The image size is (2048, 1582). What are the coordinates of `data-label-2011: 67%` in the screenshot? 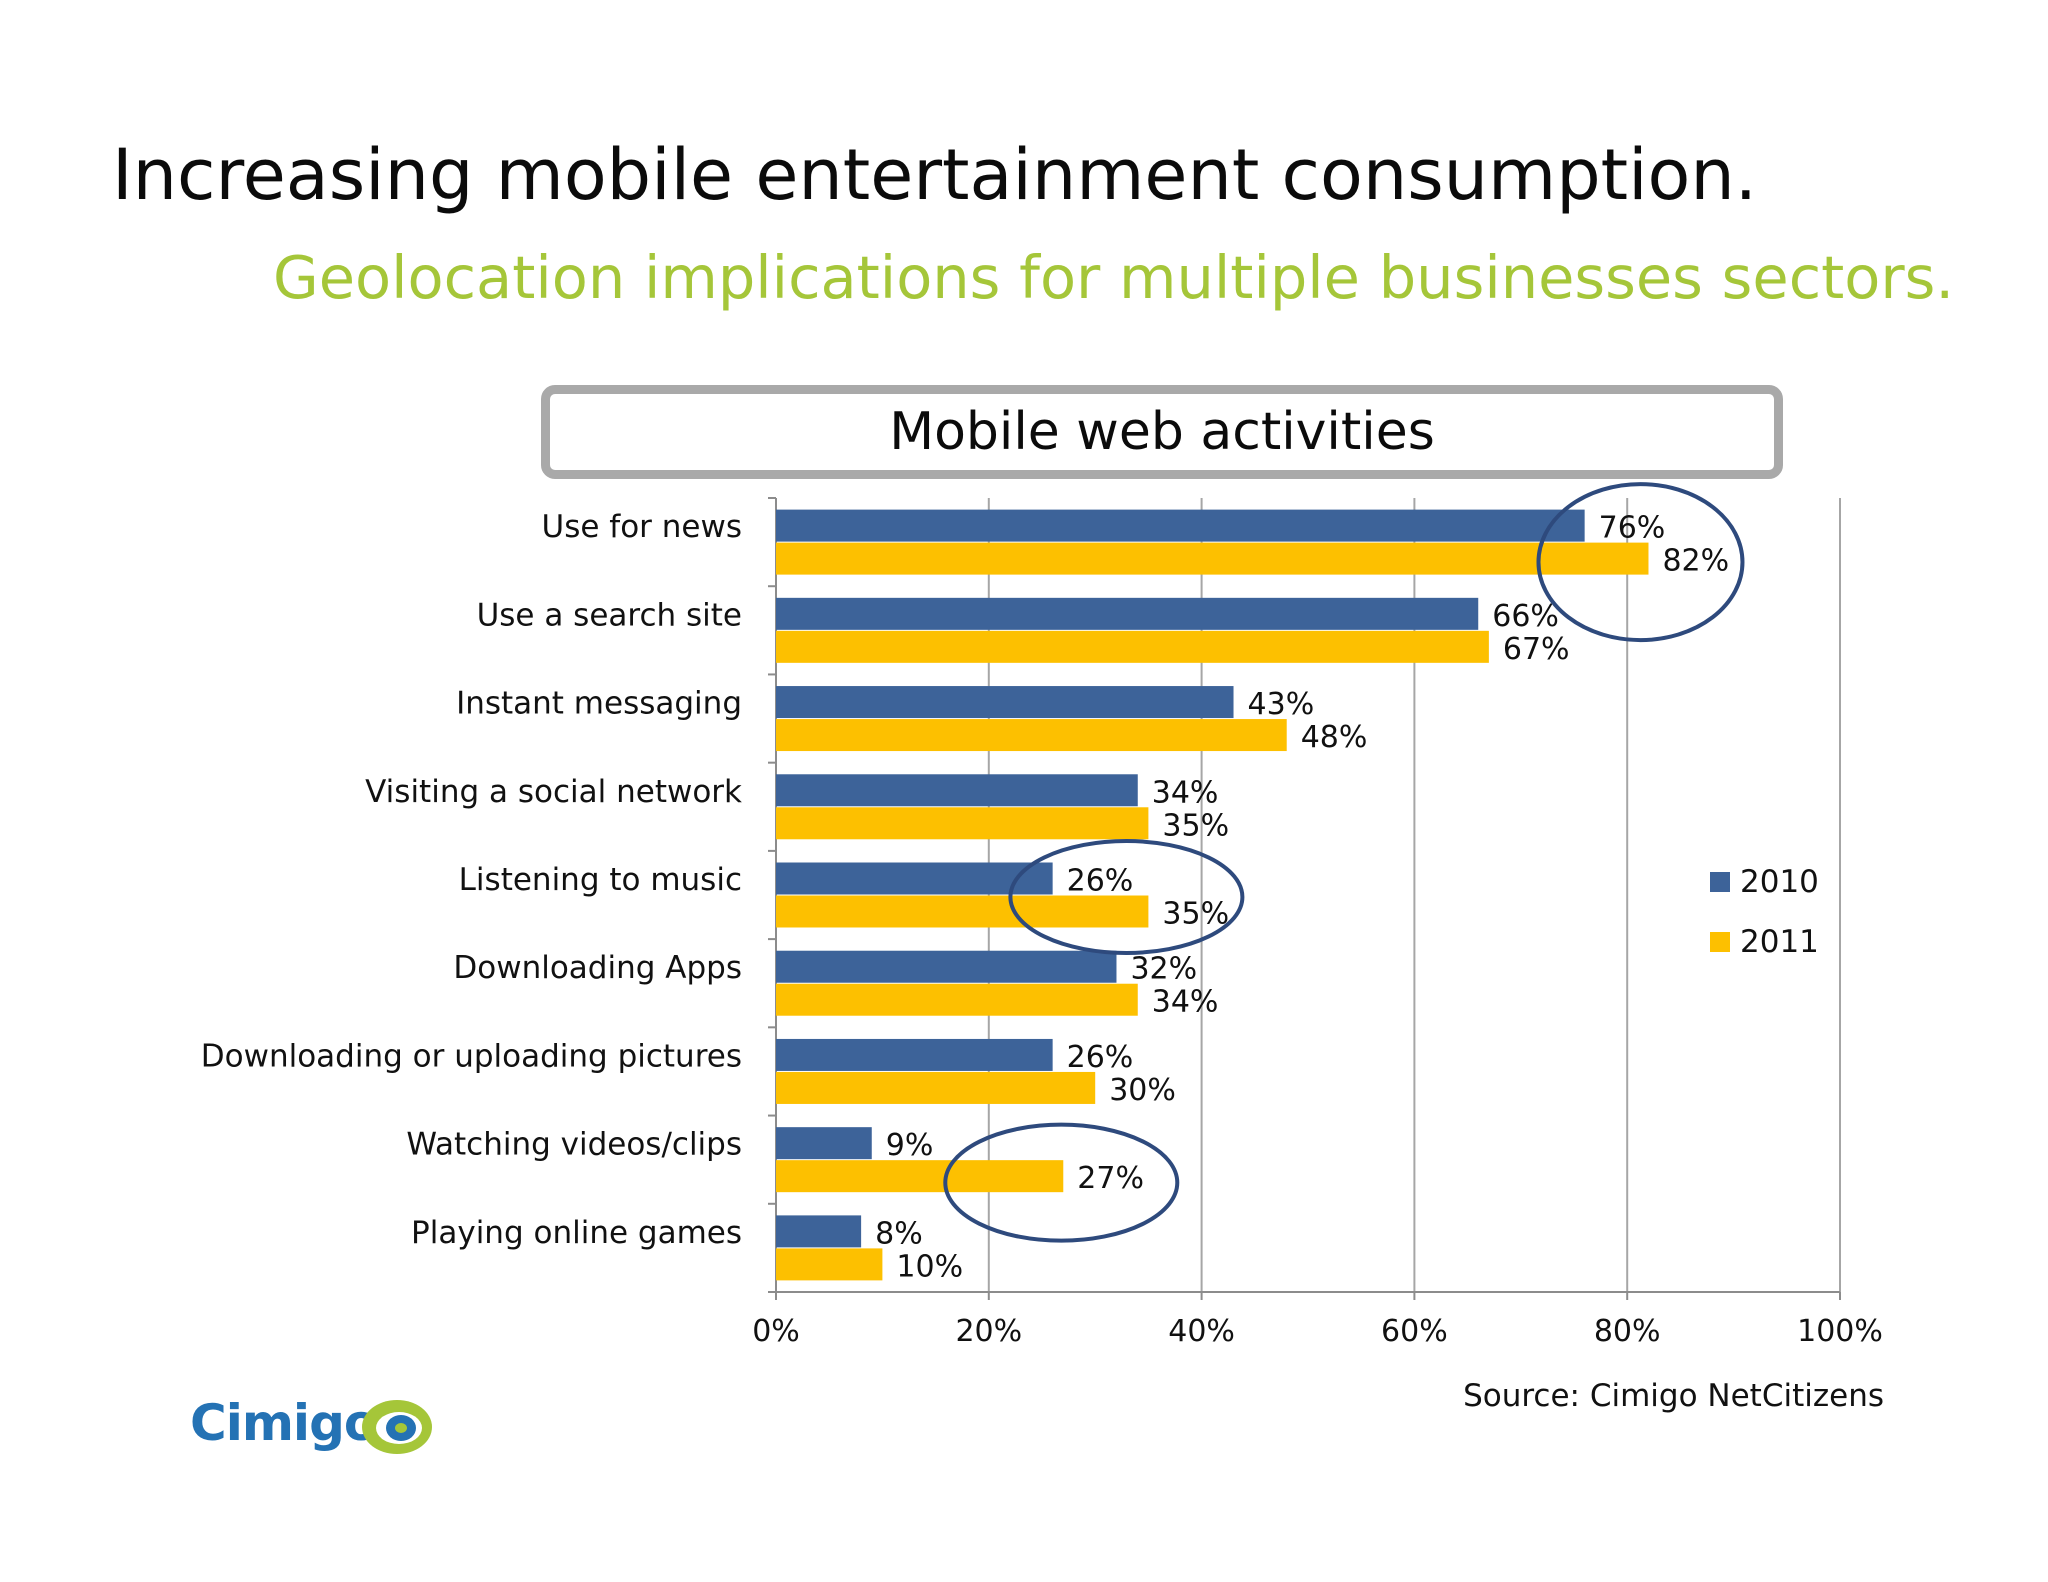 It's located at (1536, 649).